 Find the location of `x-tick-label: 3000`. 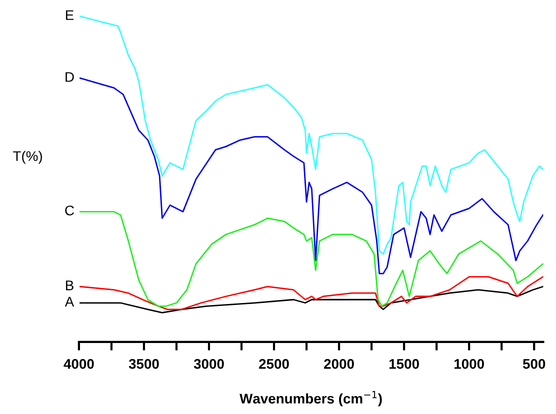

x-tick-label: 3000 is located at coordinates (209, 363).